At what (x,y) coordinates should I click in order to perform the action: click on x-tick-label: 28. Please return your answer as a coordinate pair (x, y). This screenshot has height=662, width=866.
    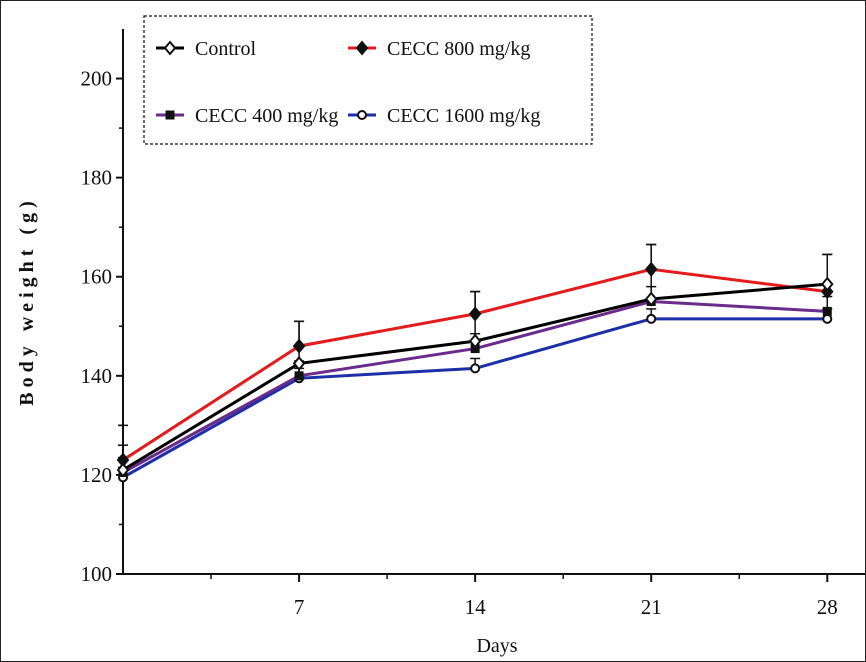
    Looking at the image, I should click on (827, 607).